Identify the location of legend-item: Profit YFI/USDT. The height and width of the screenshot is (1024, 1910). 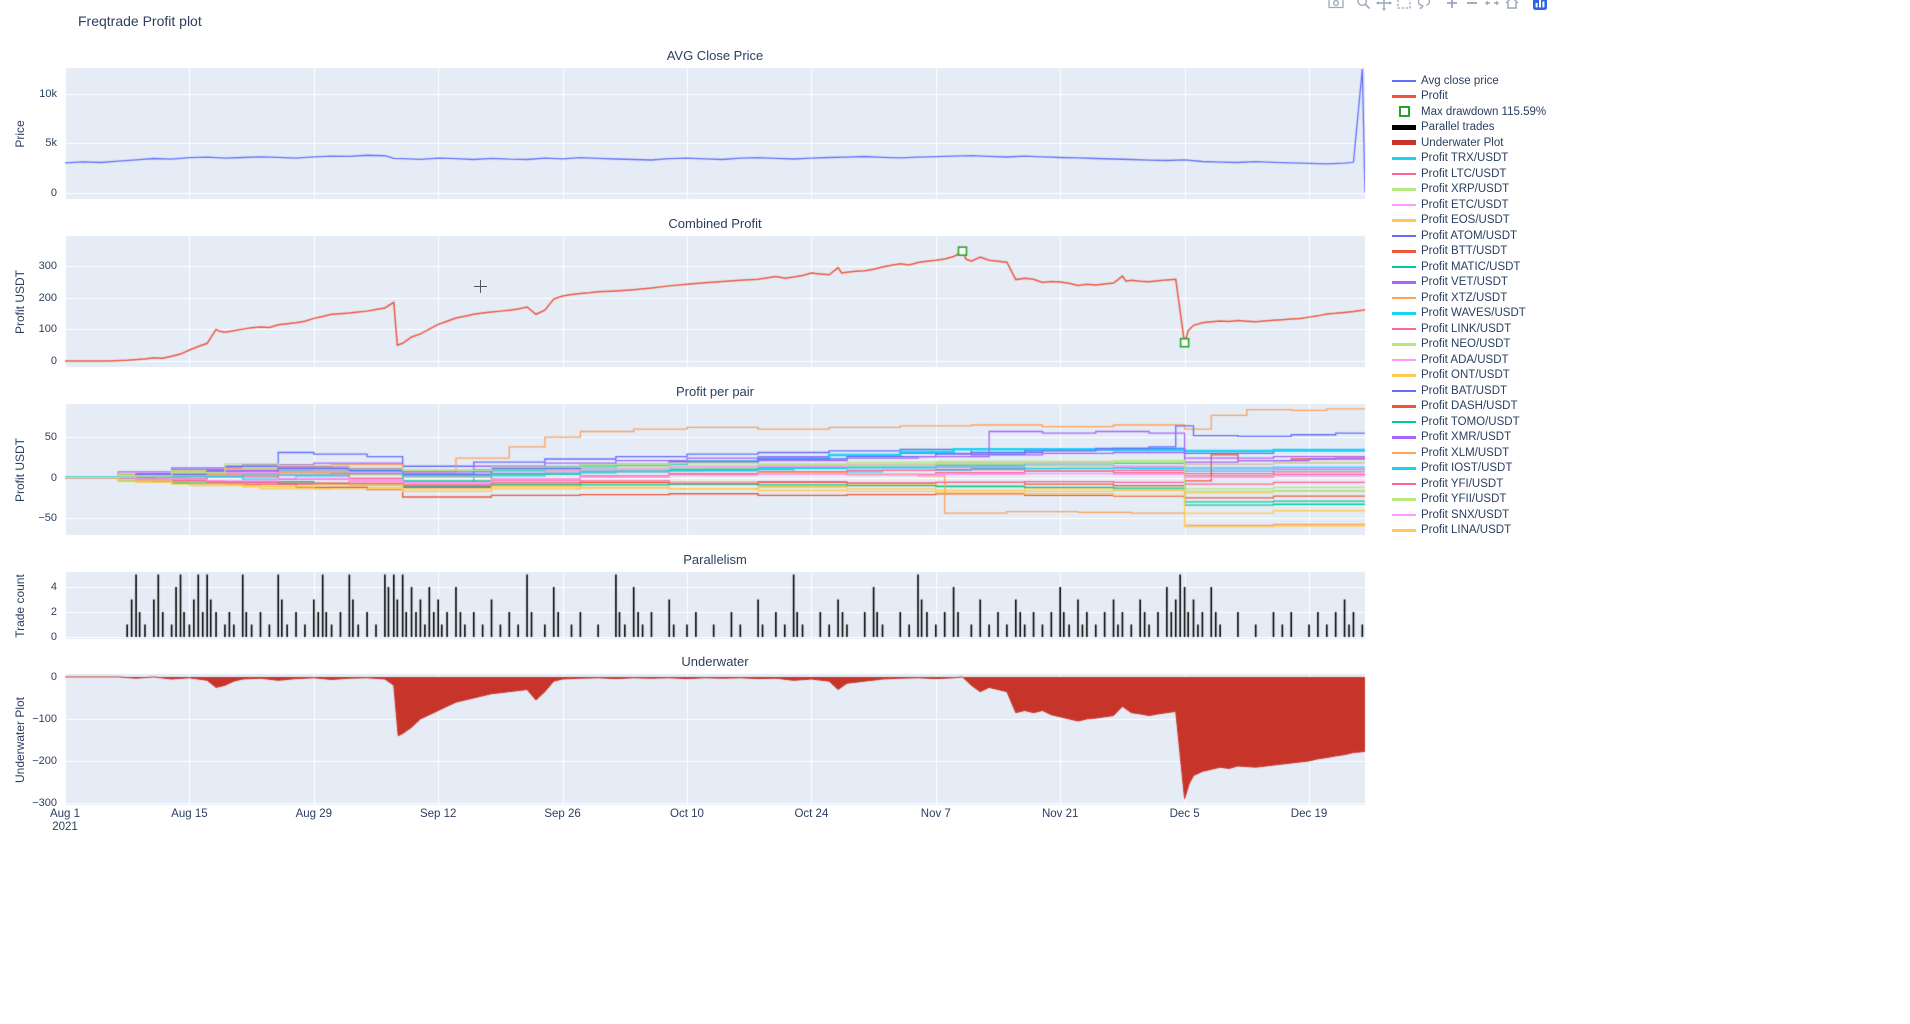
(1469, 484).